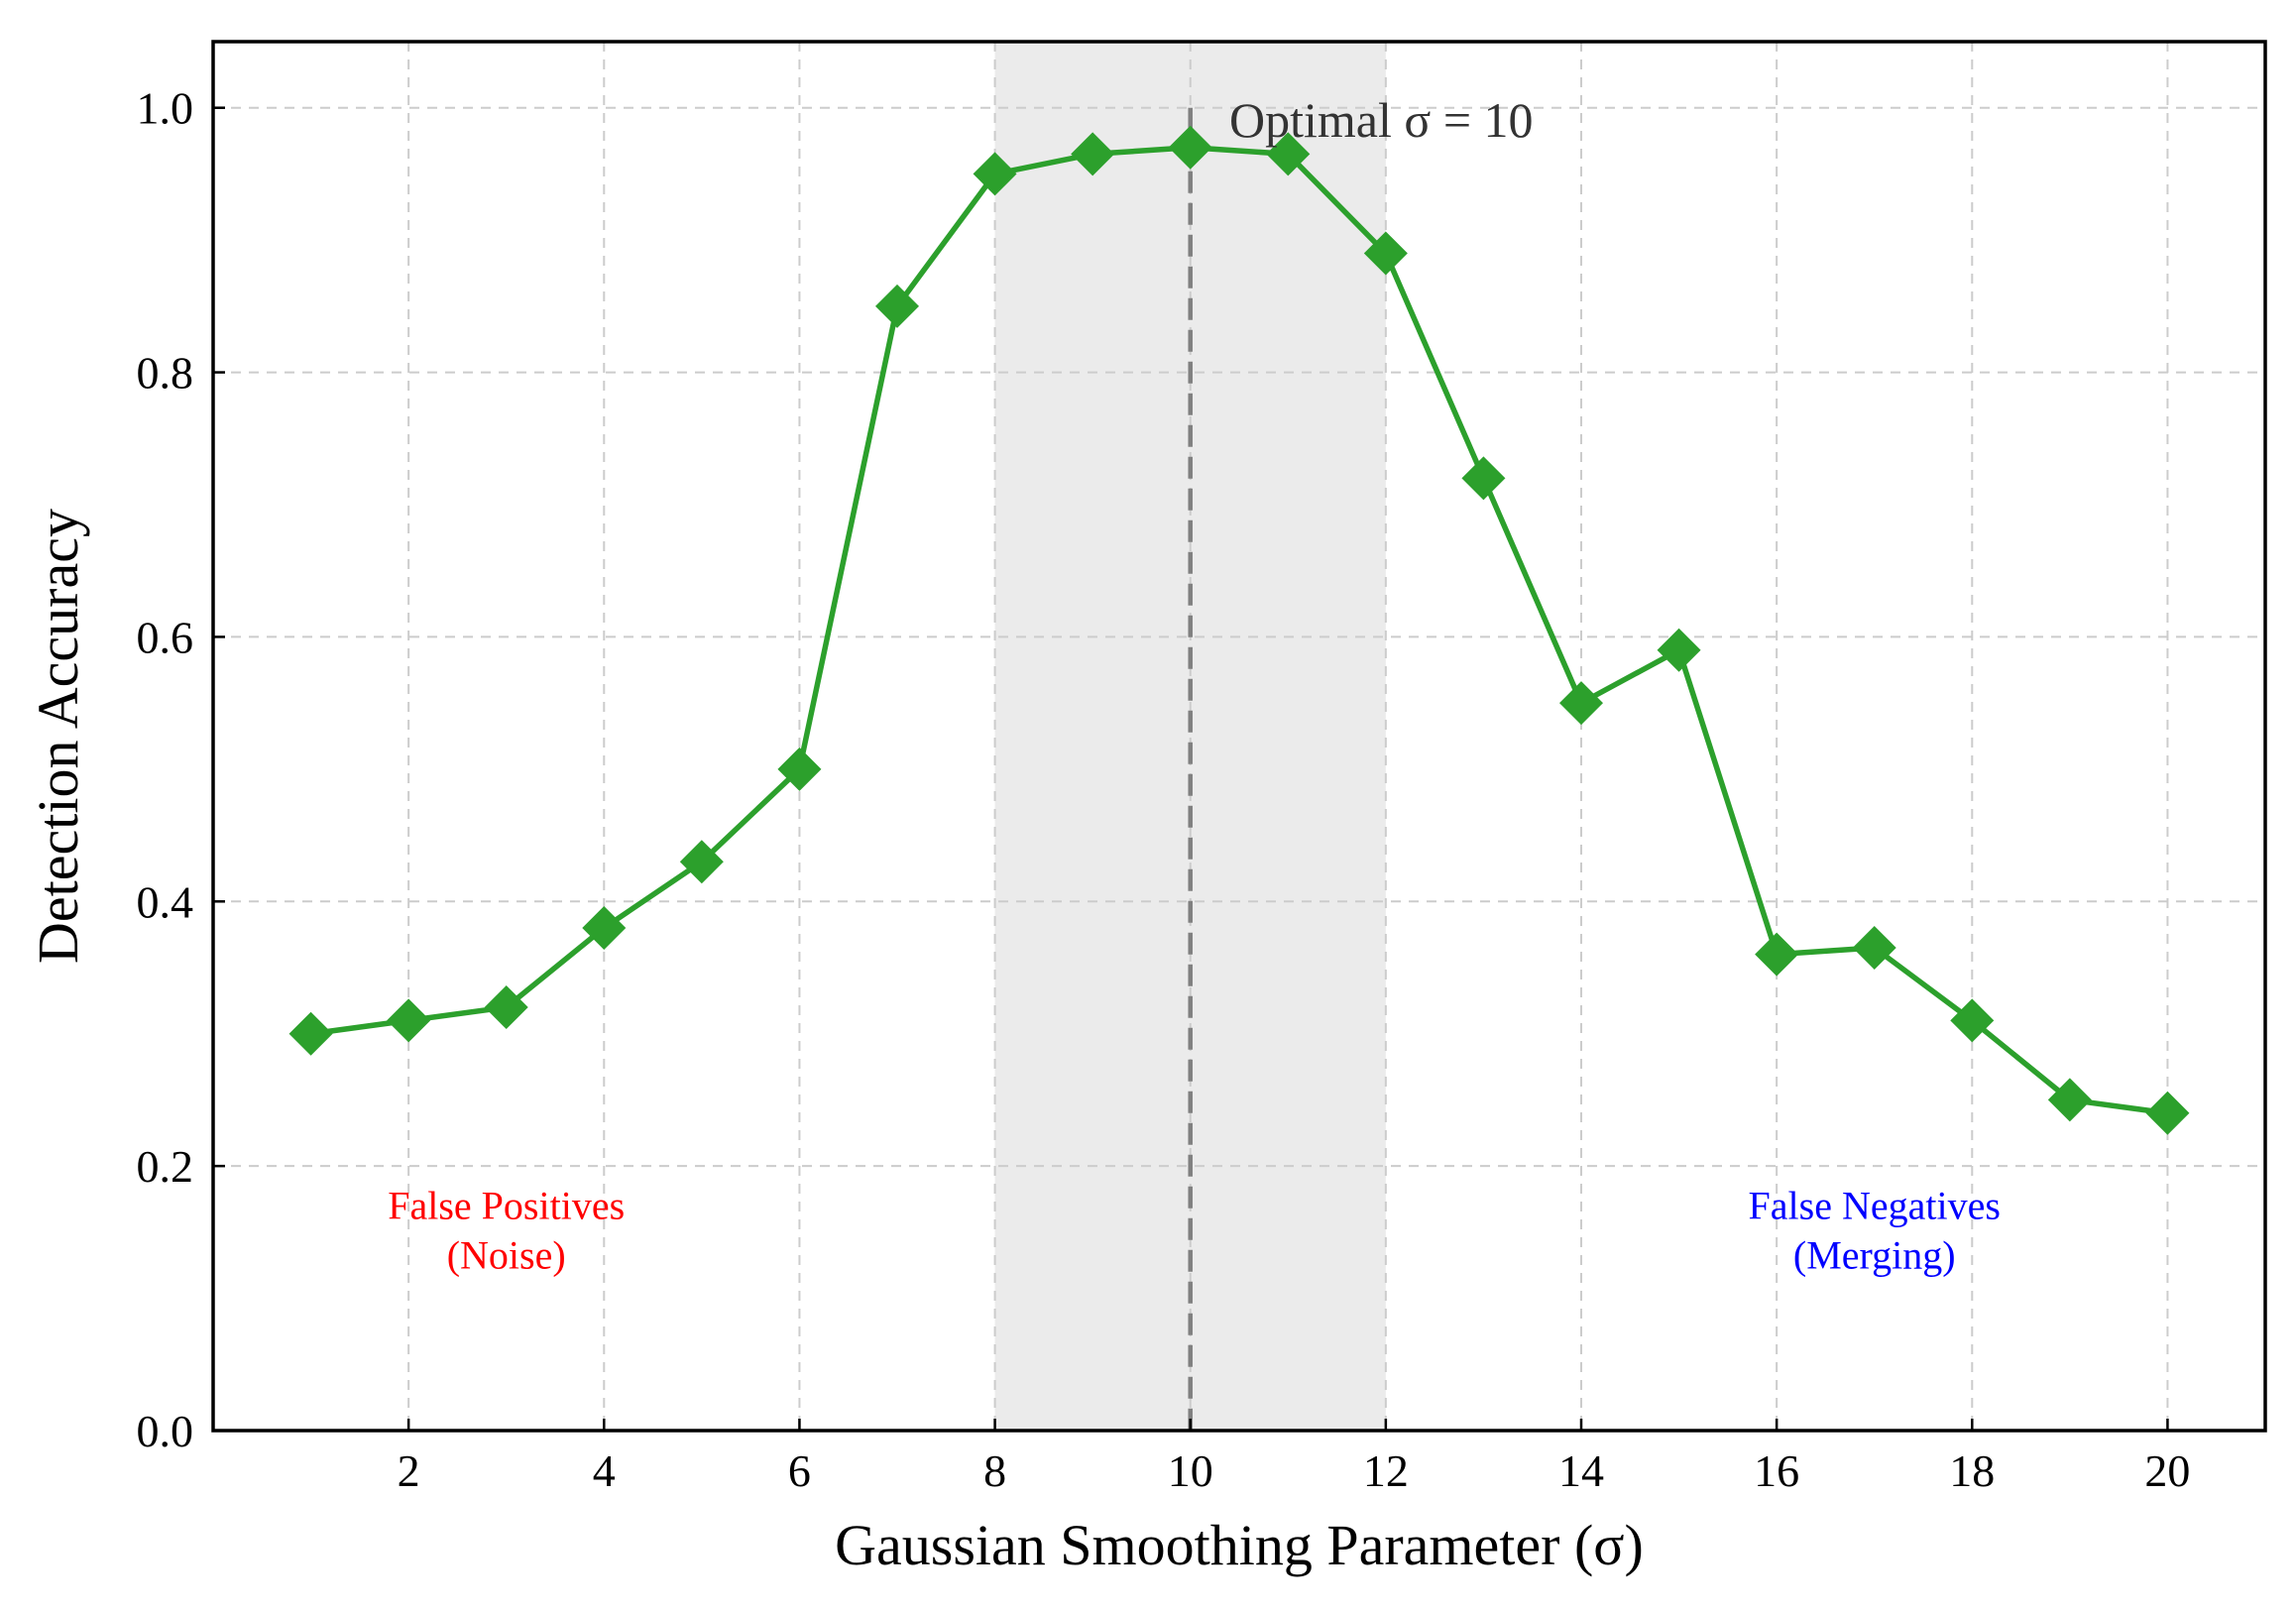  Describe the element at coordinates (166, 108) in the screenshot. I see `y-tick-label: 1.0` at that location.